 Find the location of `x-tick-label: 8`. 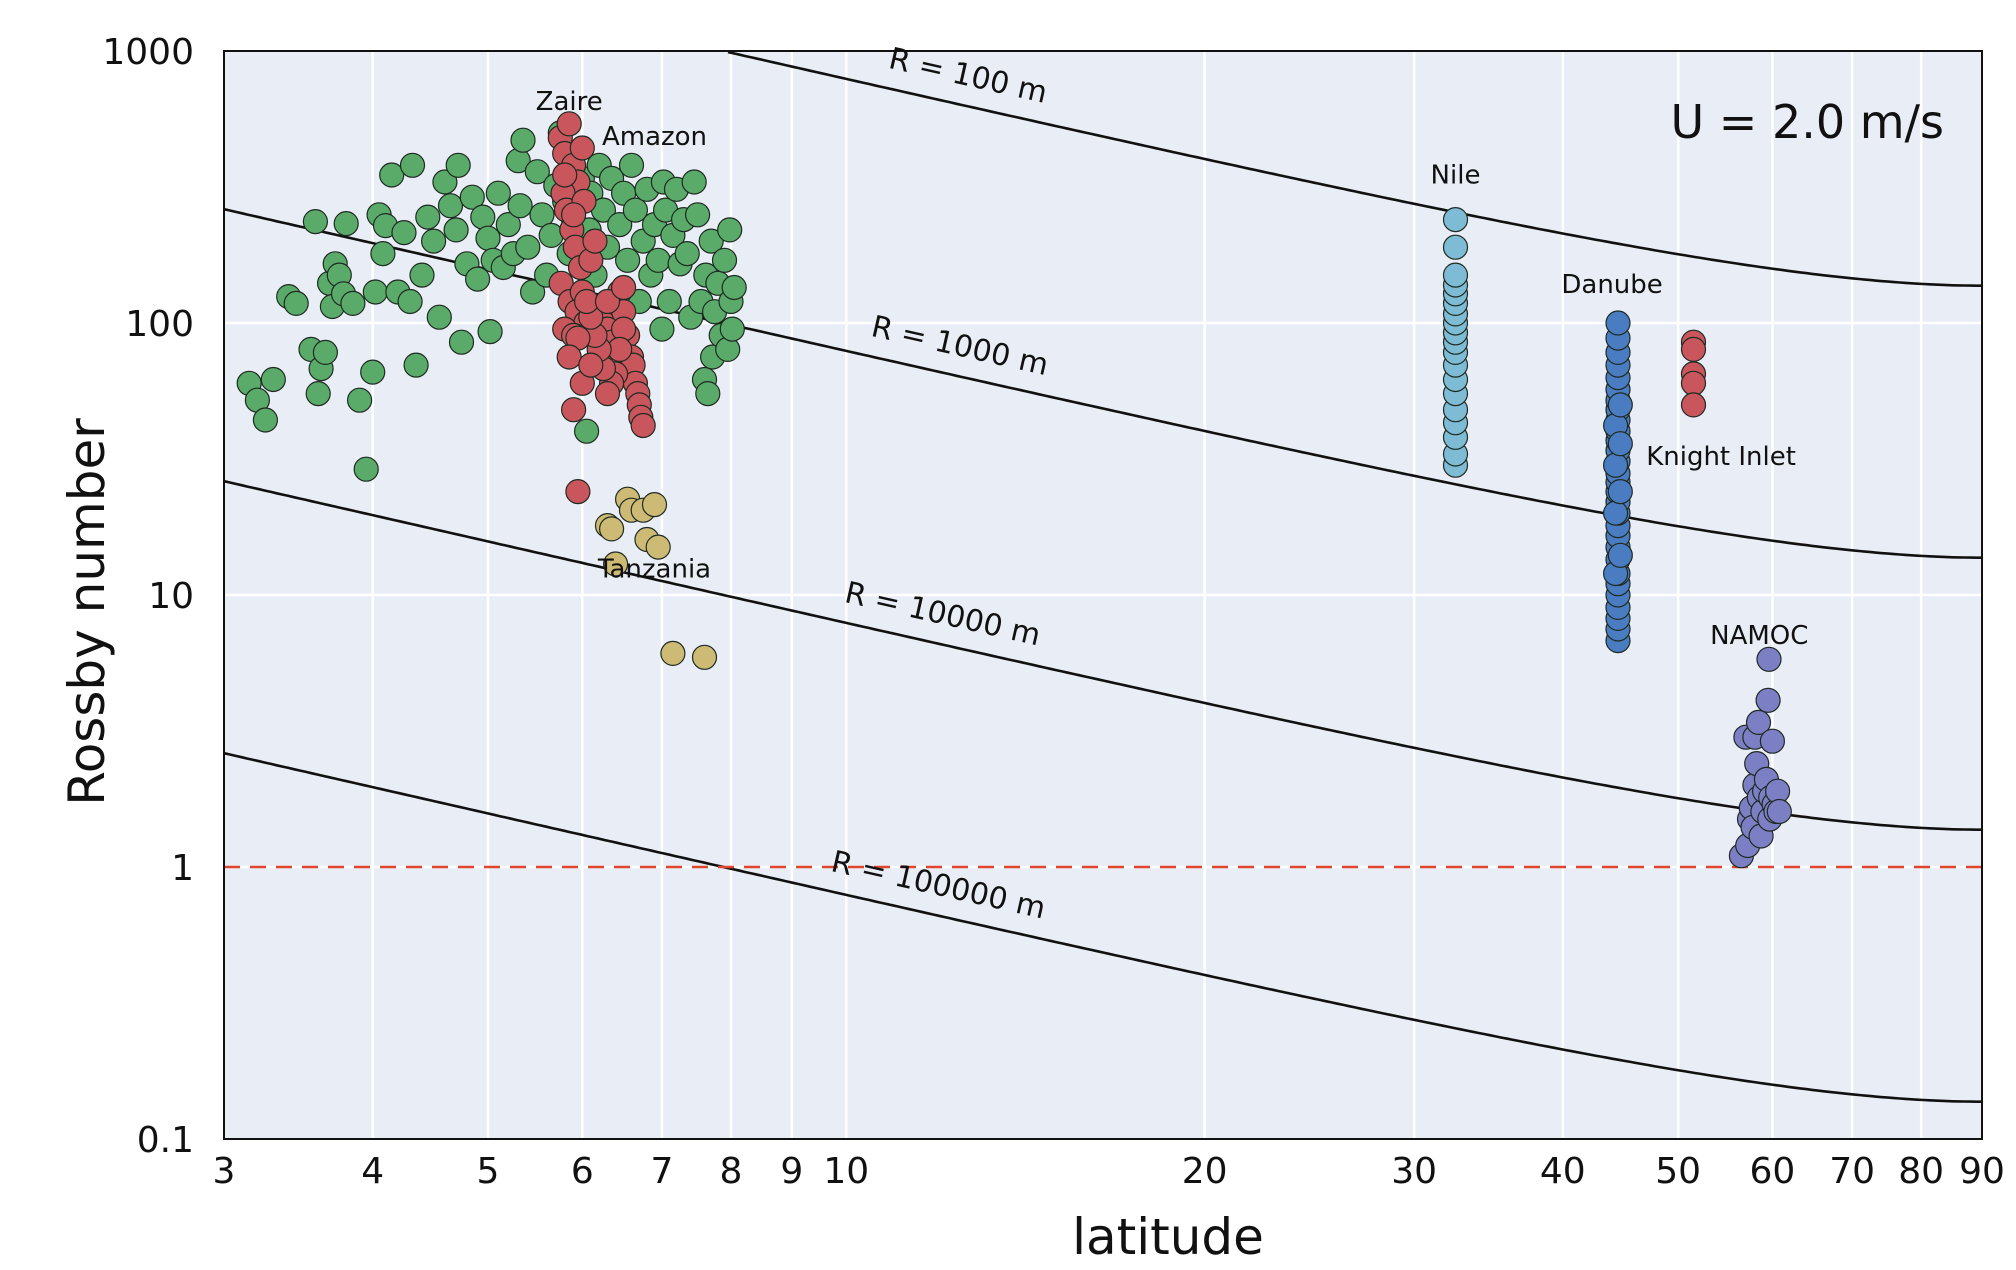

x-tick-label: 8 is located at coordinates (731, 1171).